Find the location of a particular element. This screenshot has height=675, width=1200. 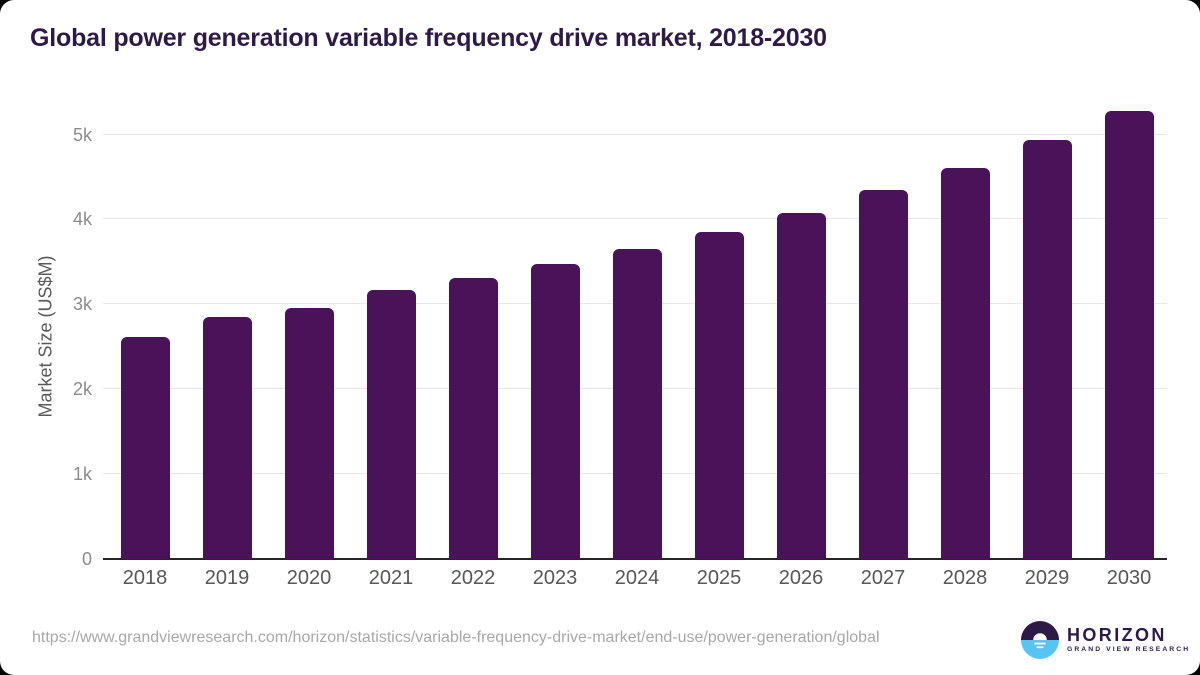

x-label-2027: 2027 is located at coordinates (883, 578).